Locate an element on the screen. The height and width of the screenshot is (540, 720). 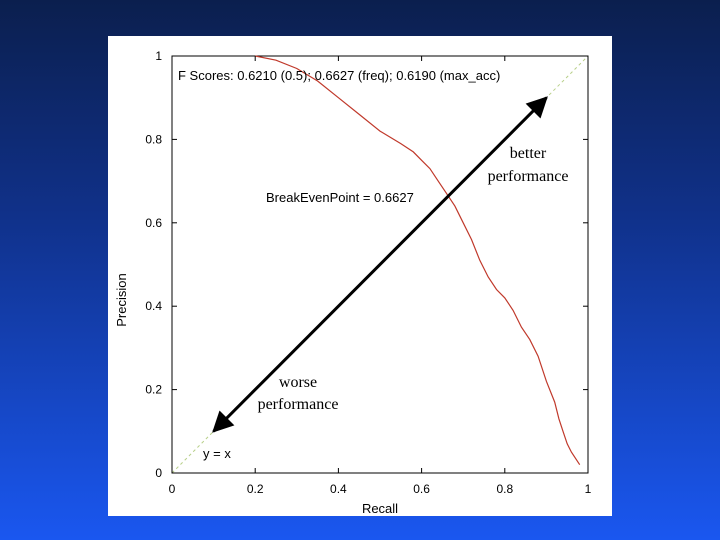
x-tick-label: 1 is located at coordinates (588, 489).